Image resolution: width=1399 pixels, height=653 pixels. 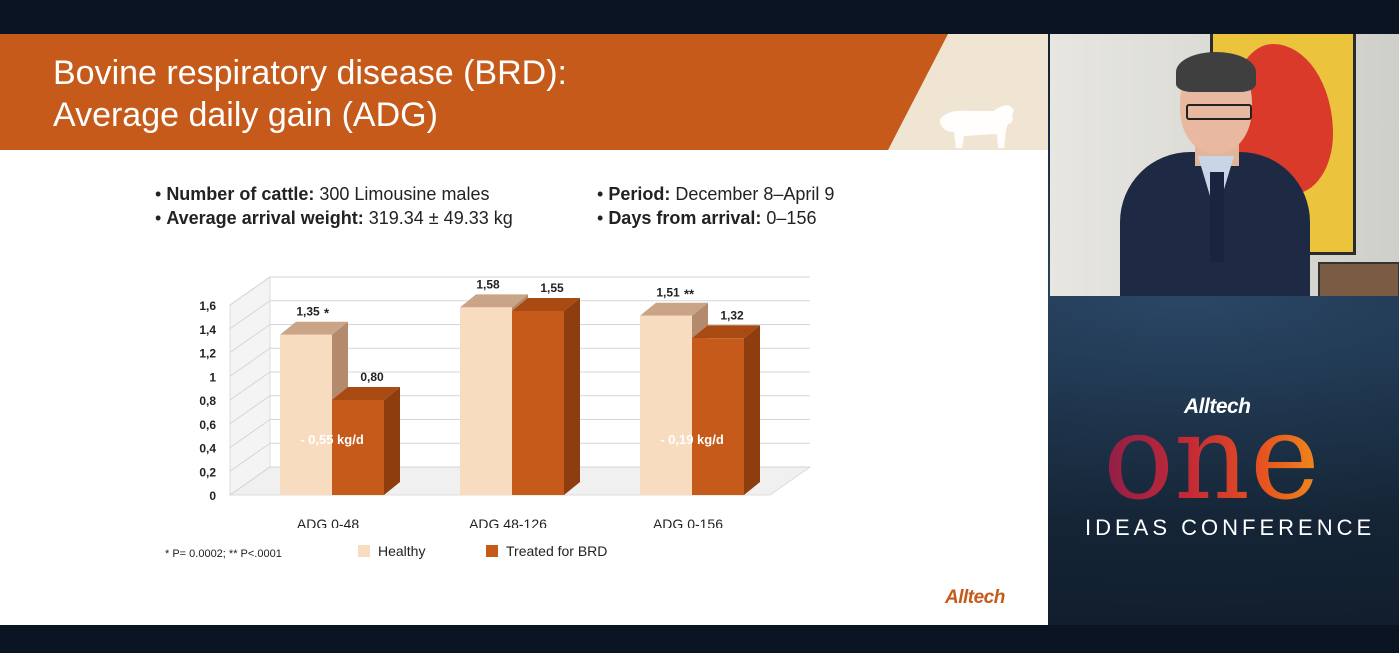 What do you see at coordinates (1216, 72) in the screenshot?
I see `presenter-hair` at bounding box center [1216, 72].